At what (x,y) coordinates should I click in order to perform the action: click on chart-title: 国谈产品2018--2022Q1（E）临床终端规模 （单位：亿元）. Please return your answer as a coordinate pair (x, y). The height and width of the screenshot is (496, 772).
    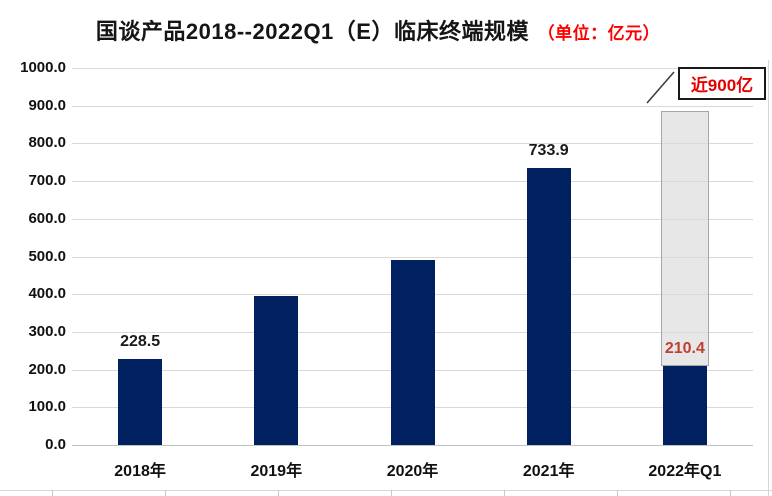
    Looking at the image, I should click on (378, 30).